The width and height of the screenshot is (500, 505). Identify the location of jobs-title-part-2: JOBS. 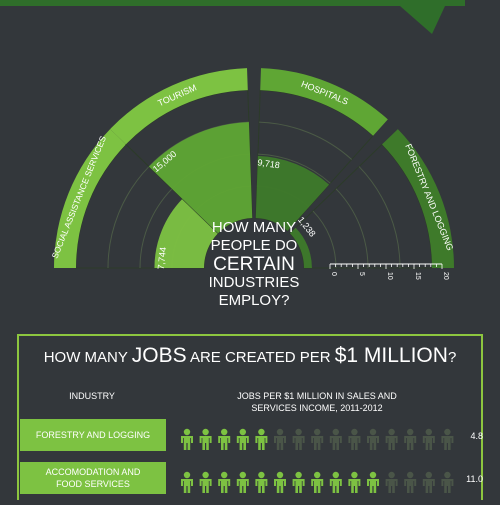
(159, 355).